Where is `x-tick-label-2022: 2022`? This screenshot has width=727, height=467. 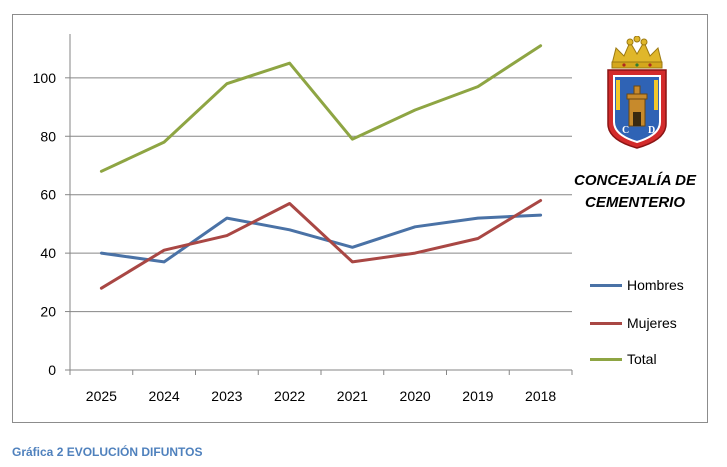 x-tick-label-2022: 2022 is located at coordinates (289, 396).